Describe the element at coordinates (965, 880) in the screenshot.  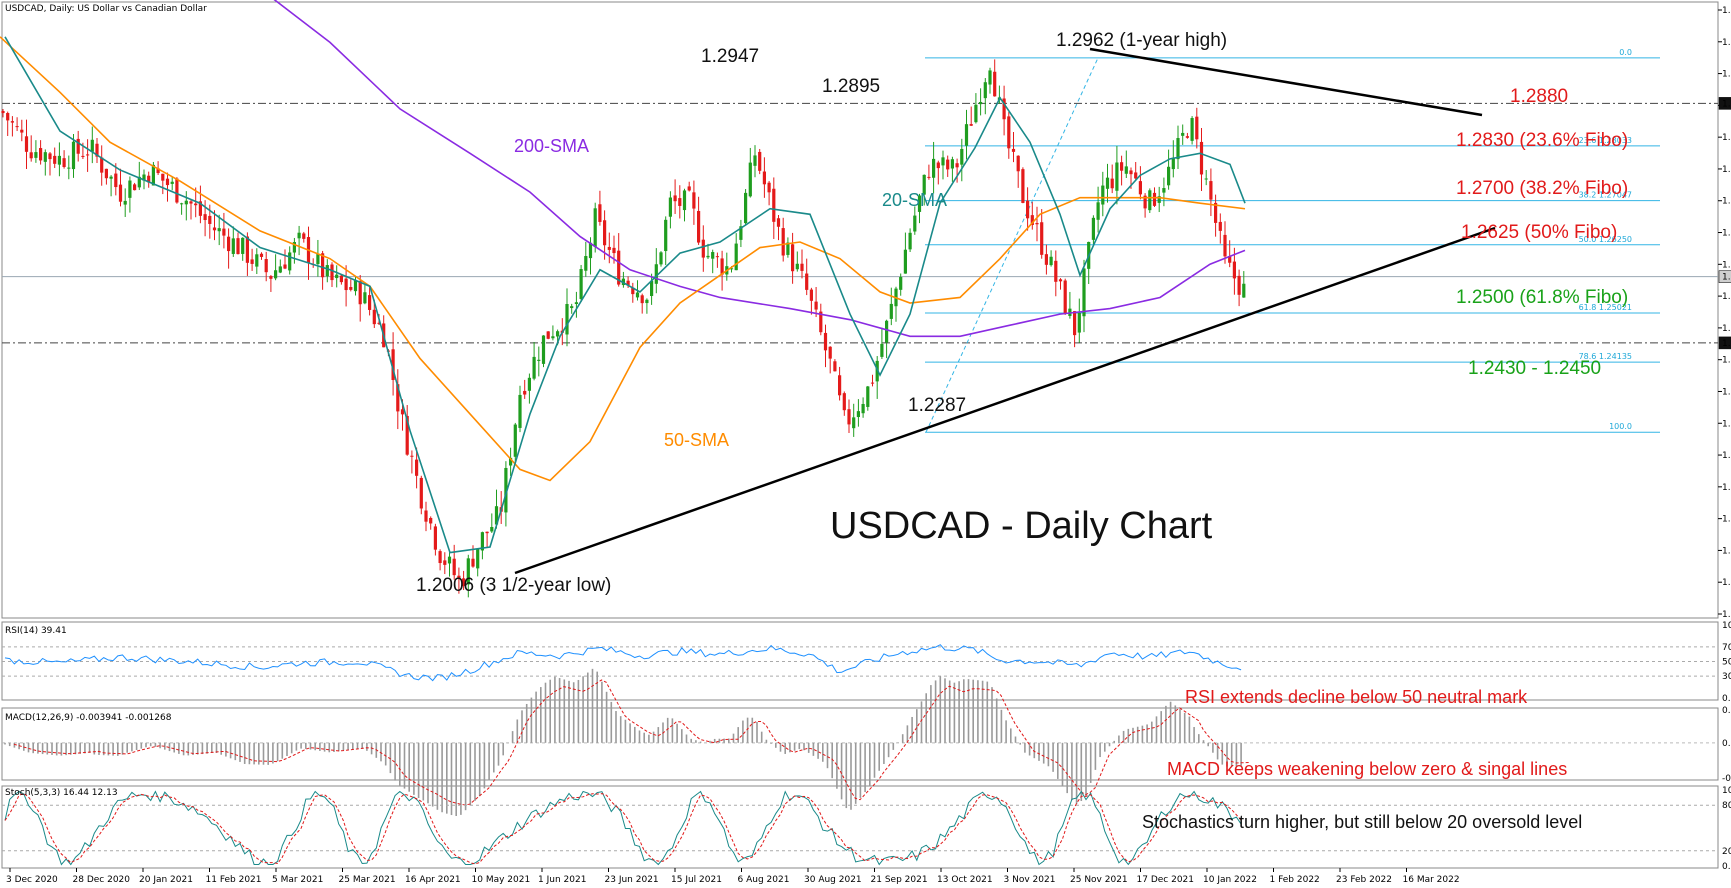
I see `date-tick-label: 13 Oct 2021` at that location.